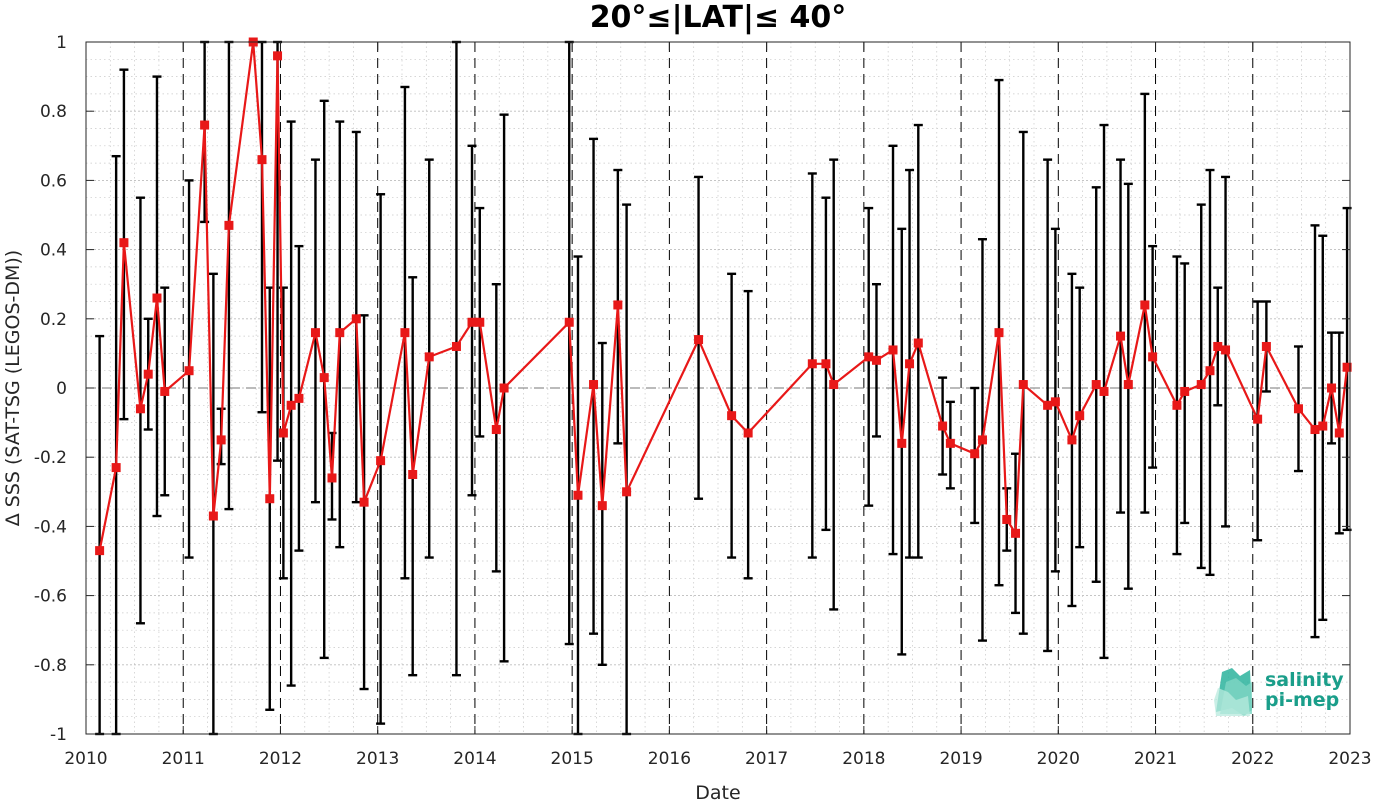 Image resolution: width=1375 pixels, height=801 pixels. I want to click on salinity-pi-mep-logo: salinity pi-mep, so click(1279, 692).